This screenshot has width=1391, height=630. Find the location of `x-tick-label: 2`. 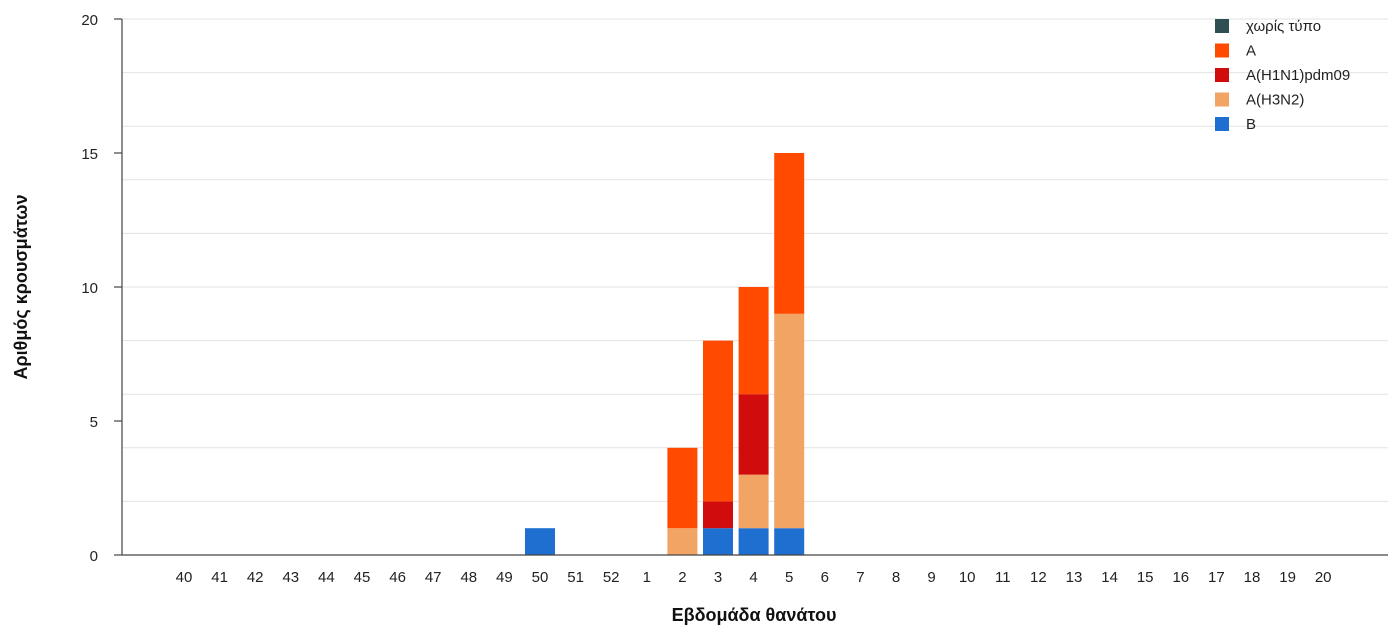

x-tick-label: 2 is located at coordinates (682, 577).